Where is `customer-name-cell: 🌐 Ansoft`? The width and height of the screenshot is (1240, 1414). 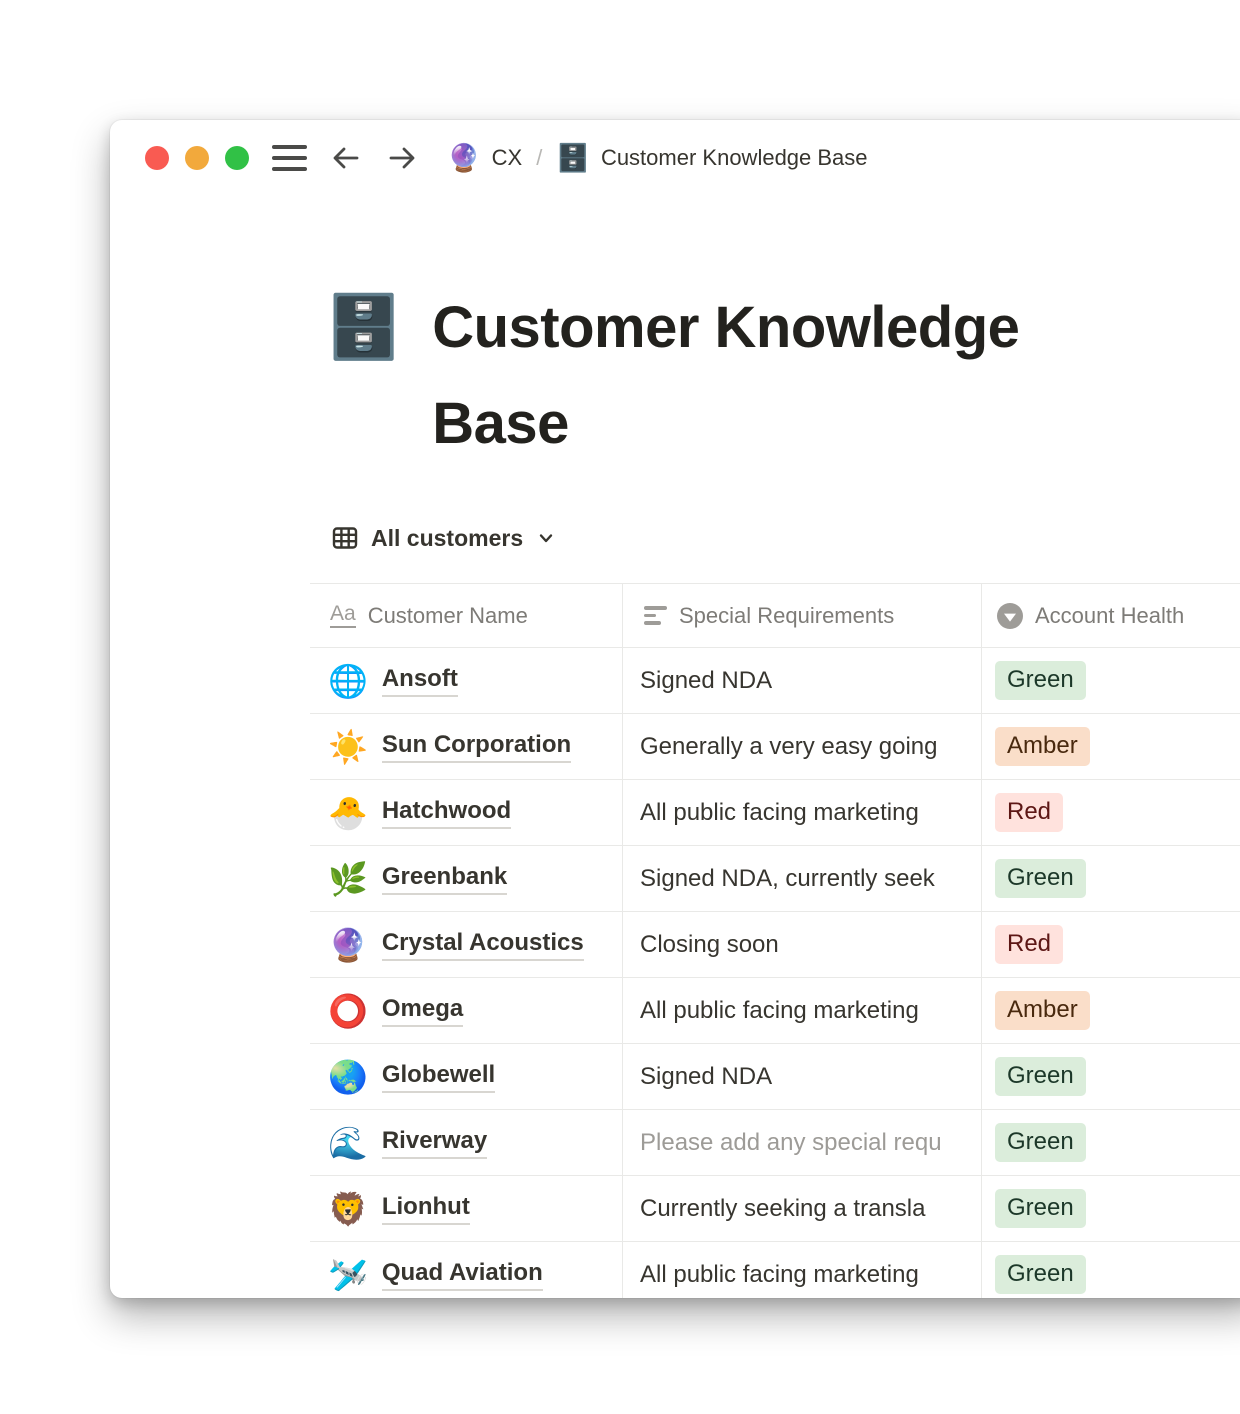 customer-name-cell: 🌐 Ansoft is located at coordinates (466, 681).